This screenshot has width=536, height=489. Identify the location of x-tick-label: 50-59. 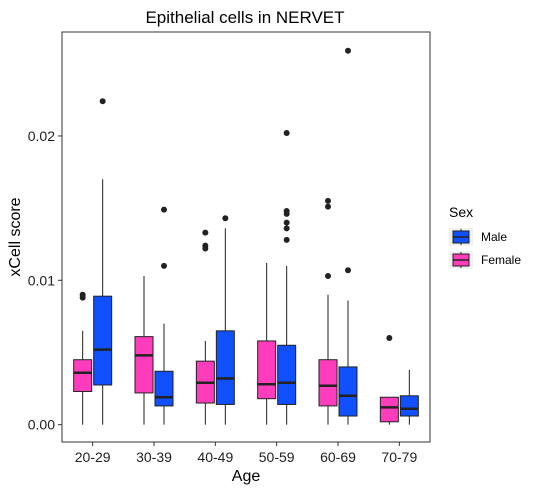
(277, 457).